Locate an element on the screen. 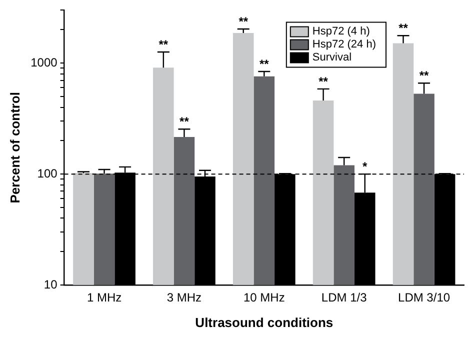 Image resolution: width=476 pixels, height=339 pixels. x-tick-label: 1 MHz is located at coordinates (104, 297).